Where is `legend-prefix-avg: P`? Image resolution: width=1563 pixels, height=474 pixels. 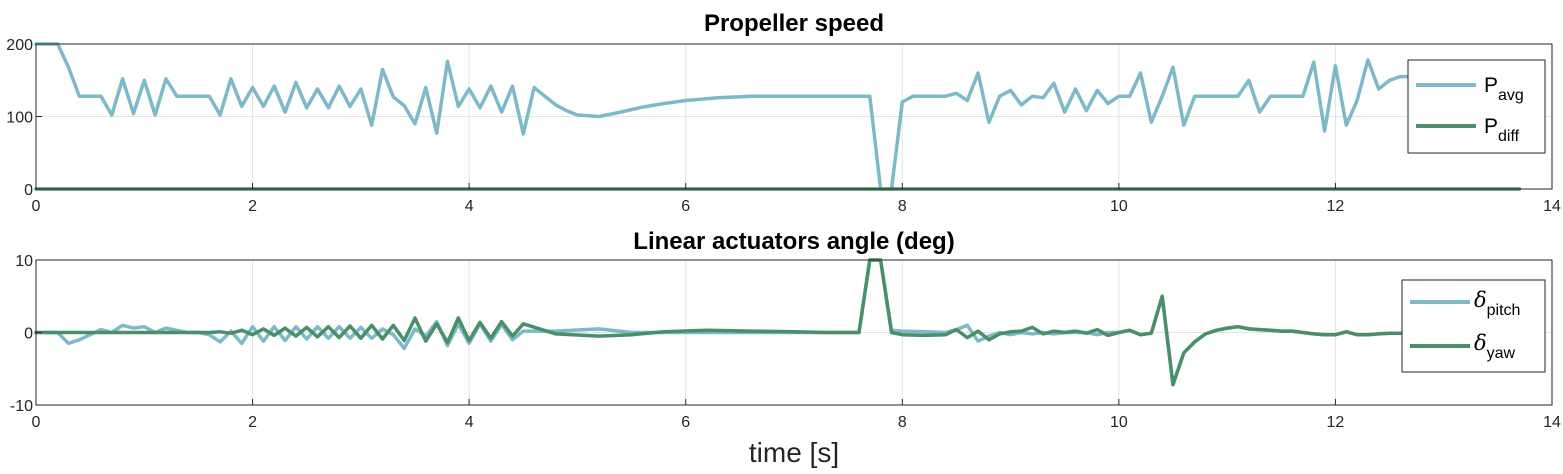 legend-prefix-avg: P is located at coordinates (1491, 85).